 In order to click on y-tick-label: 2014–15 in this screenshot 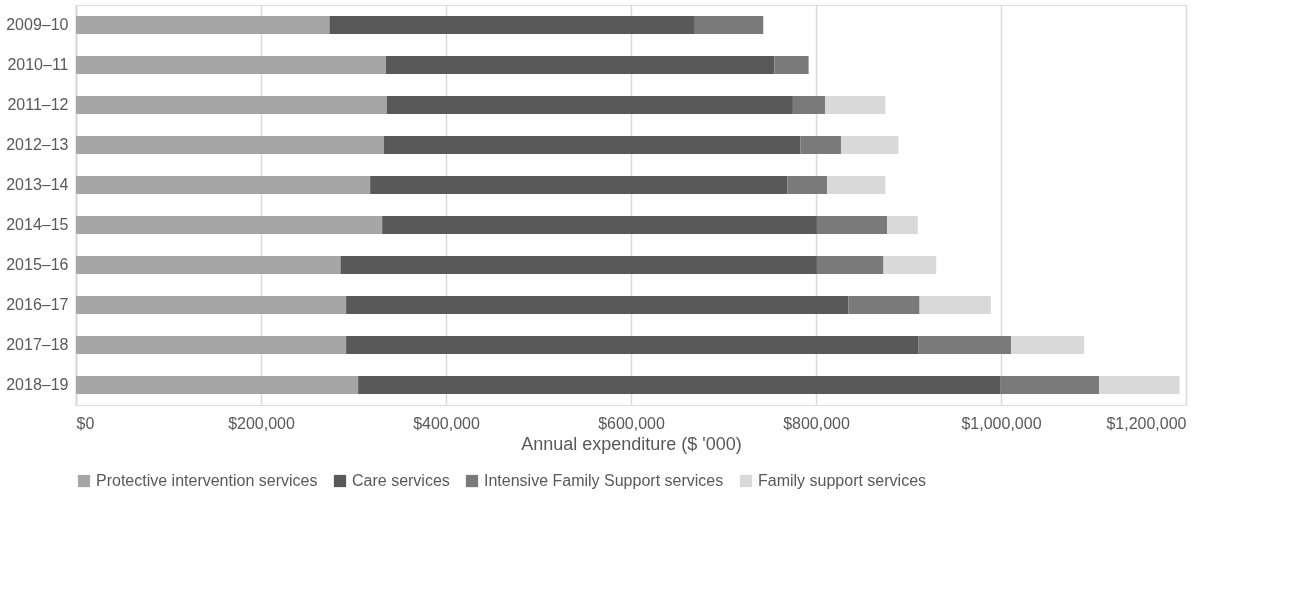, I will do `click(37, 224)`.